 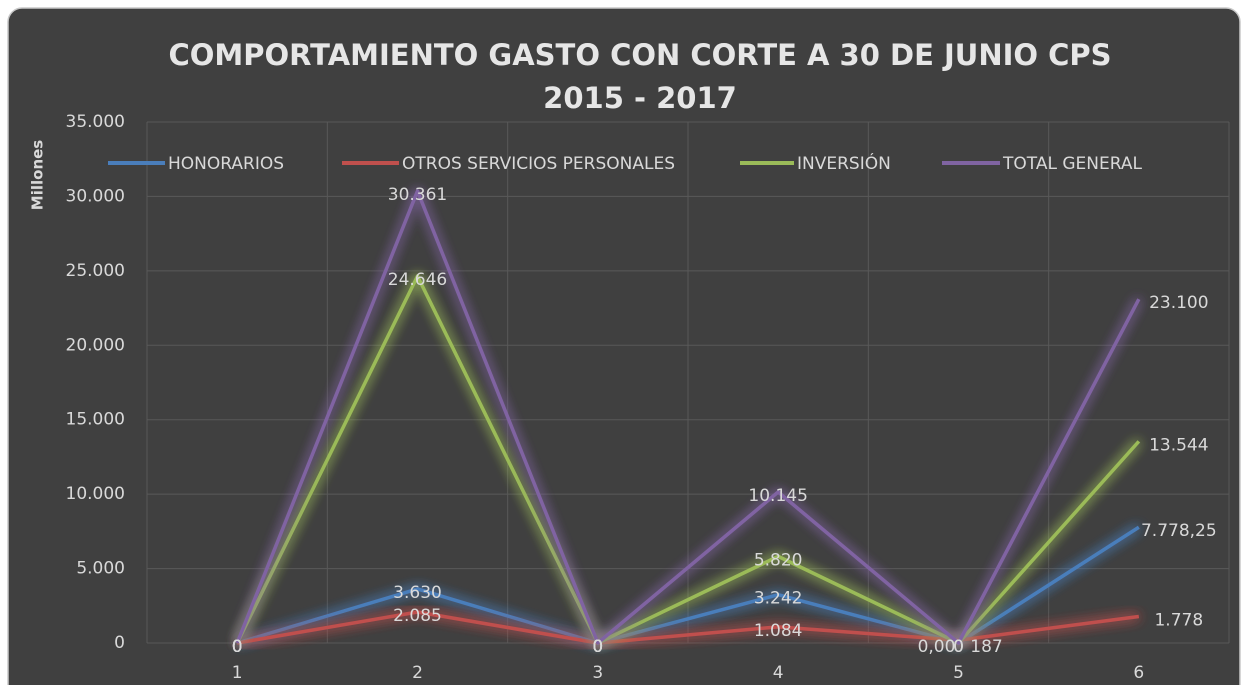 I want to click on data-label: 24.646, so click(x=417, y=280).